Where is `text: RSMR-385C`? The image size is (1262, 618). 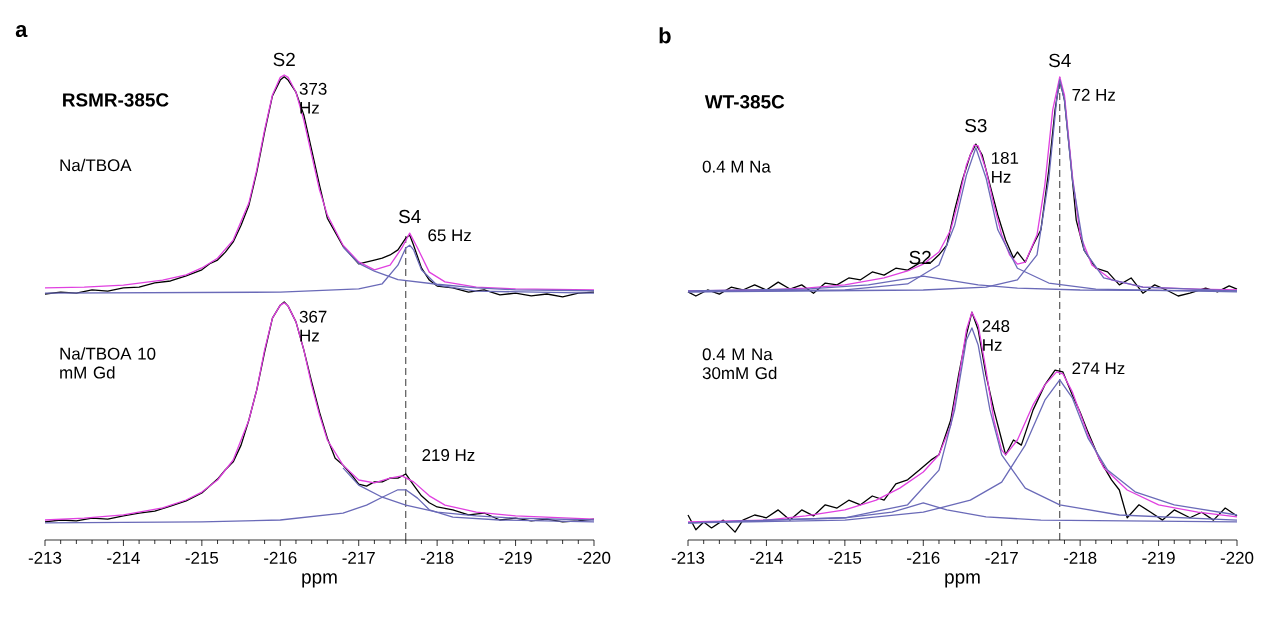 text: RSMR-385C is located at coordinates (116, 100).